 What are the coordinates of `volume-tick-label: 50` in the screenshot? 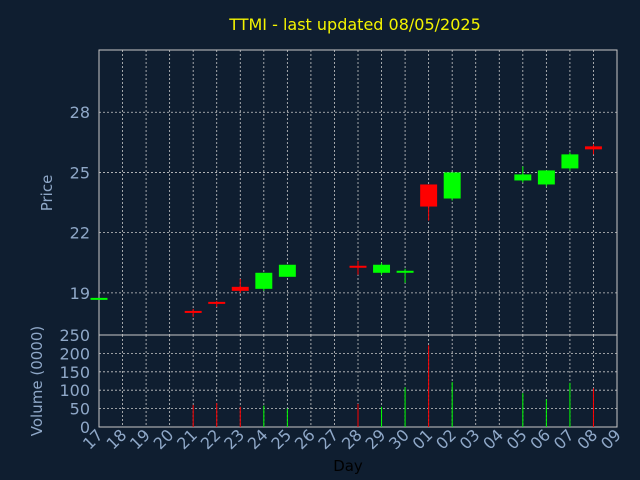 It's located at (80, 409).